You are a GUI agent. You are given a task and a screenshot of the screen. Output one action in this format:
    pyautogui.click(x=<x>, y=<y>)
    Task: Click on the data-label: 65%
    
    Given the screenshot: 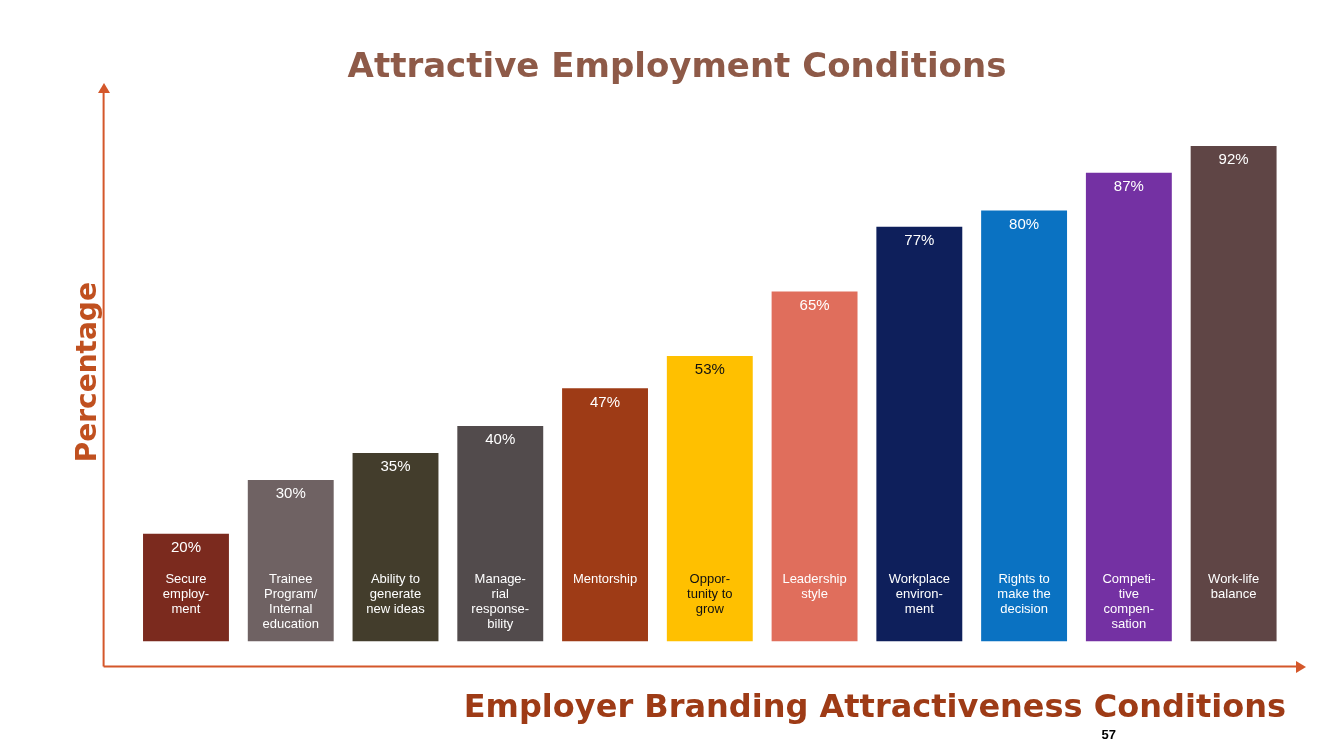 What is the action you would take?
    pyautogui.click(x=814, y=304)
    